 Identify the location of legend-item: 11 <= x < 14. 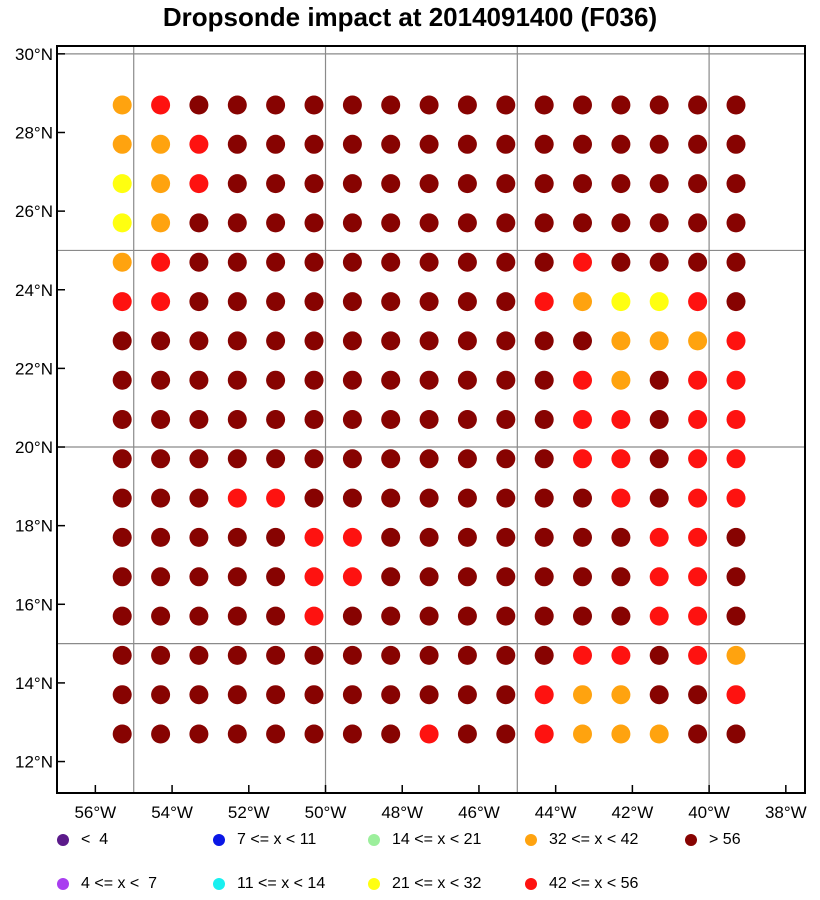
(269, 884).